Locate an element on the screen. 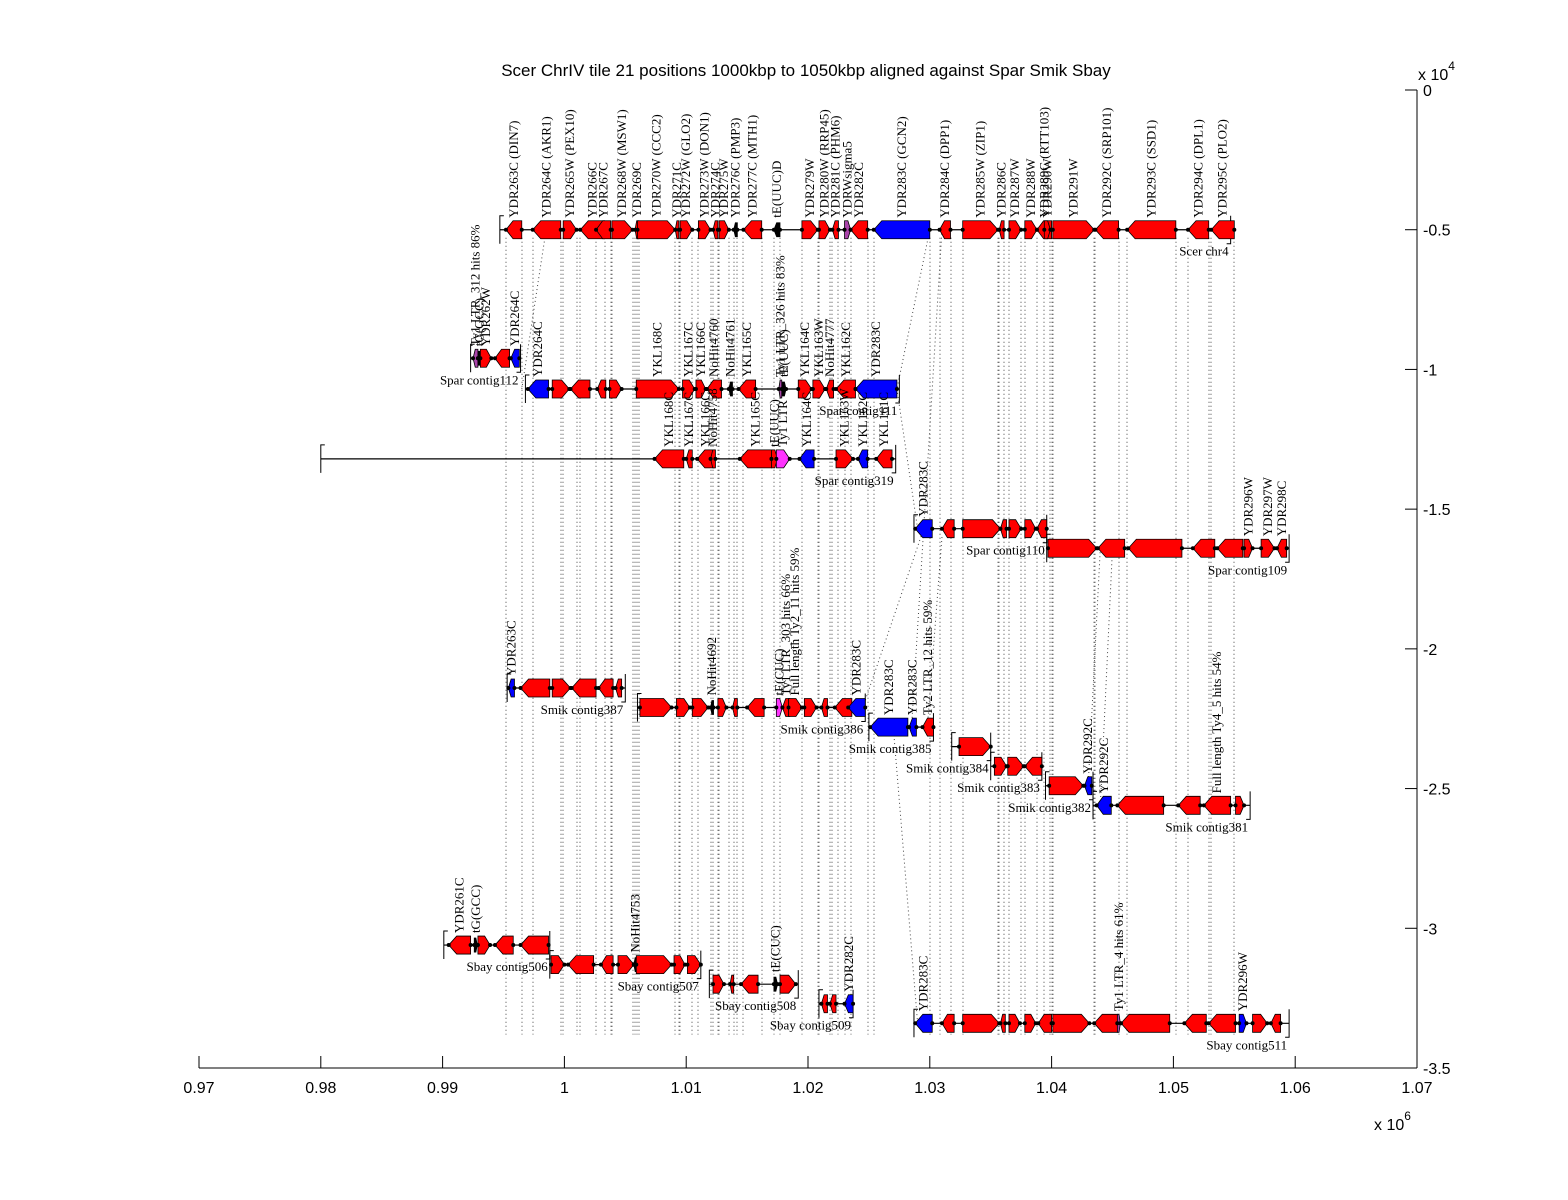 Image resolution: width=1568 pixels, height=1200 pixels. gene-label: YKL165C is located at coordinates (746, 349).